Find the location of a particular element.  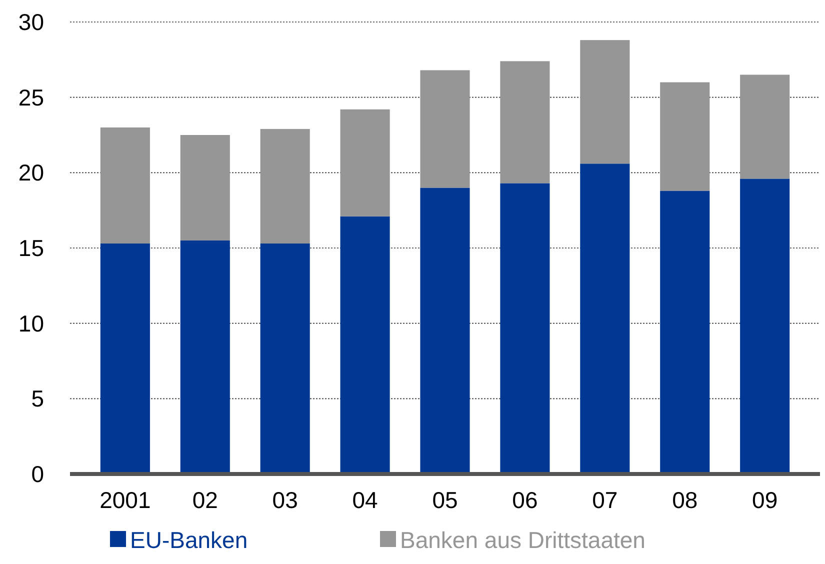

x-tick-label: 03 is located at coordinates (285, 500).